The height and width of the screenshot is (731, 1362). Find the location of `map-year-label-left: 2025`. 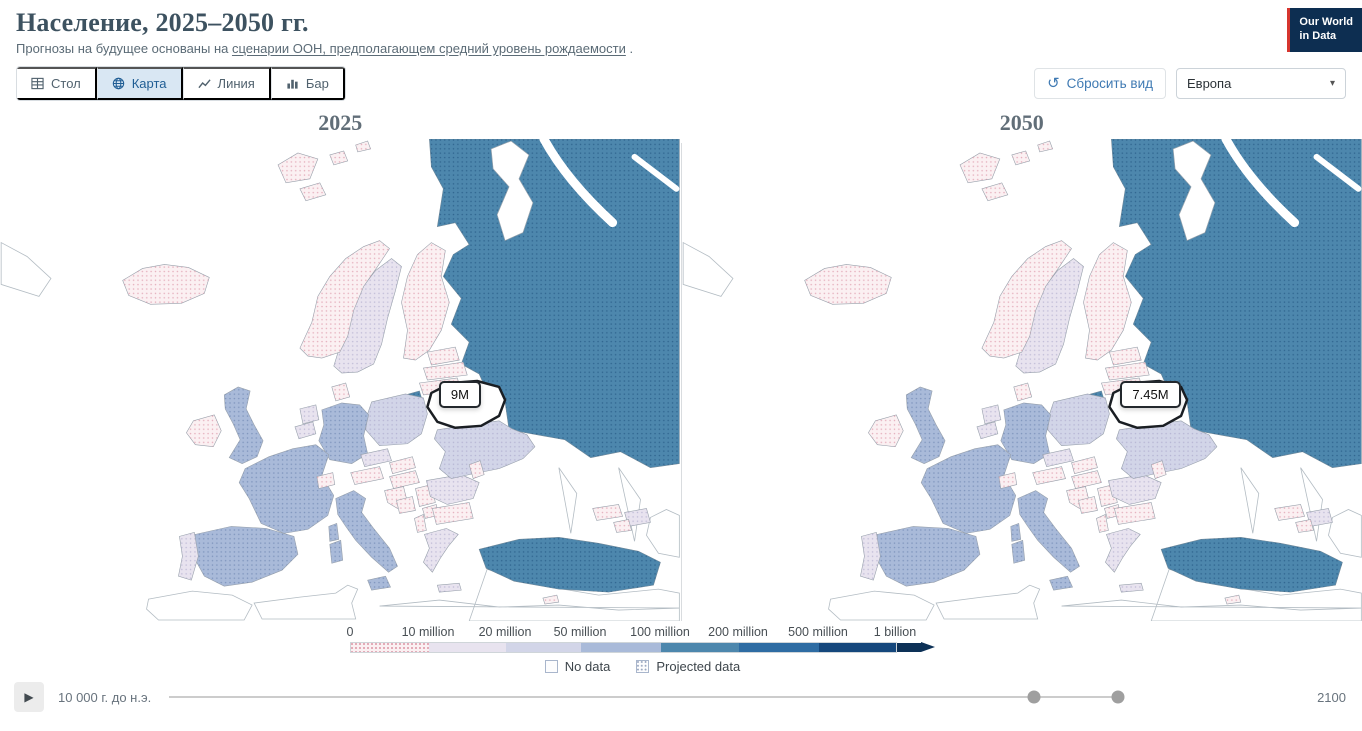

map-year-label-left: 2025 is located at coordinates (340, 122).